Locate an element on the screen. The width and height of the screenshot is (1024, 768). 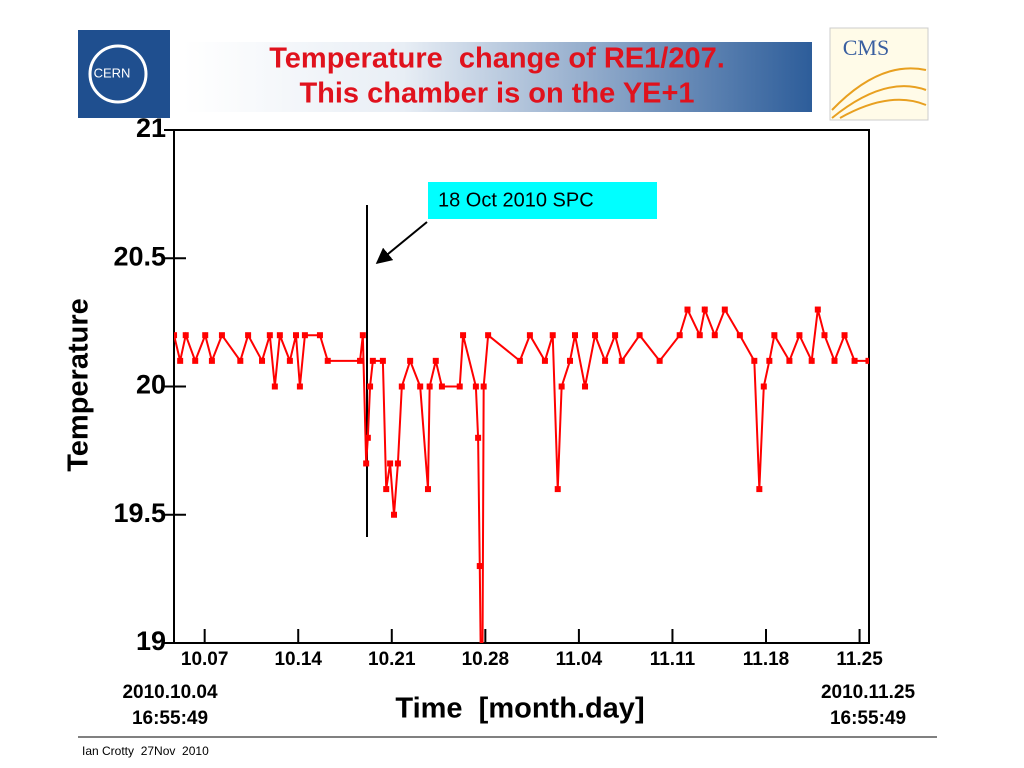
annotation-arrow is located at coordinates (401, 243).